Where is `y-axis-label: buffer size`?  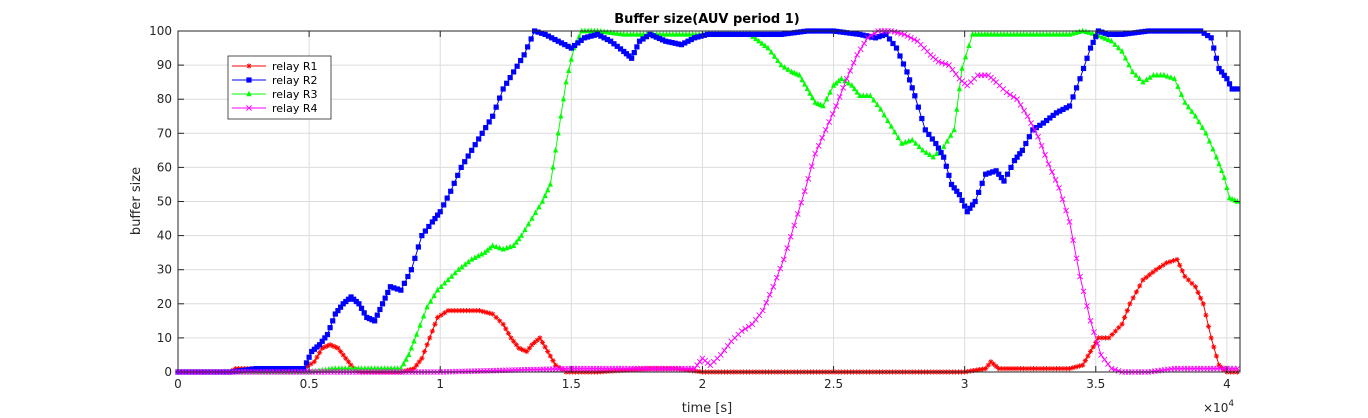 y-axis-label: buffer size is located at coordinates (136, 201).